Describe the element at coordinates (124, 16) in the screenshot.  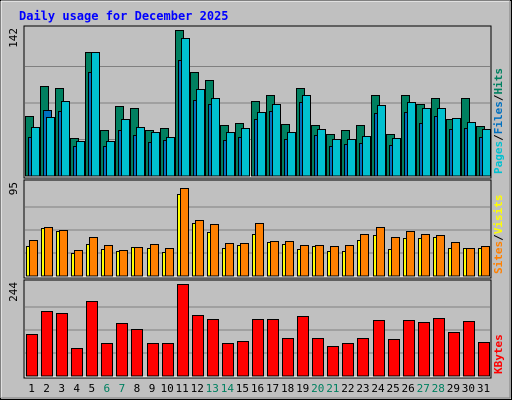
I see `chart-title: Daily usage for December 2025` at that location.